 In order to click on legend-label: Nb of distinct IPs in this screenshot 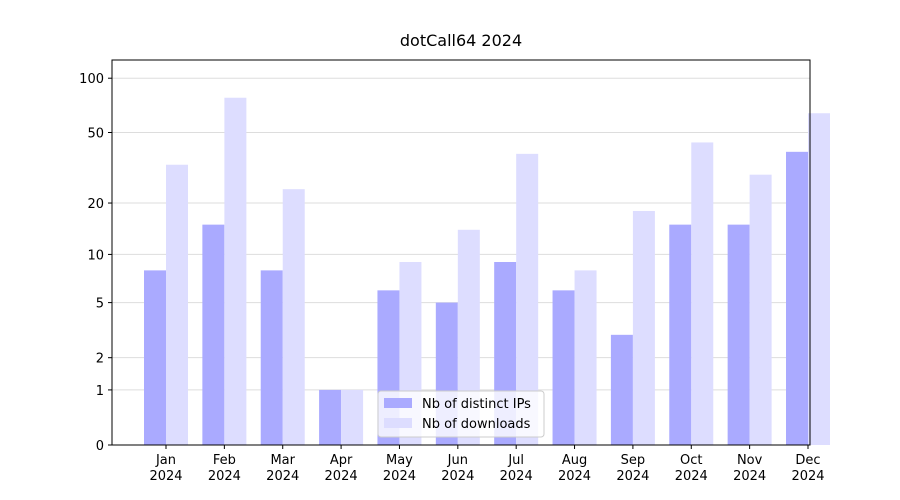, I will do `click(476, 404)`.